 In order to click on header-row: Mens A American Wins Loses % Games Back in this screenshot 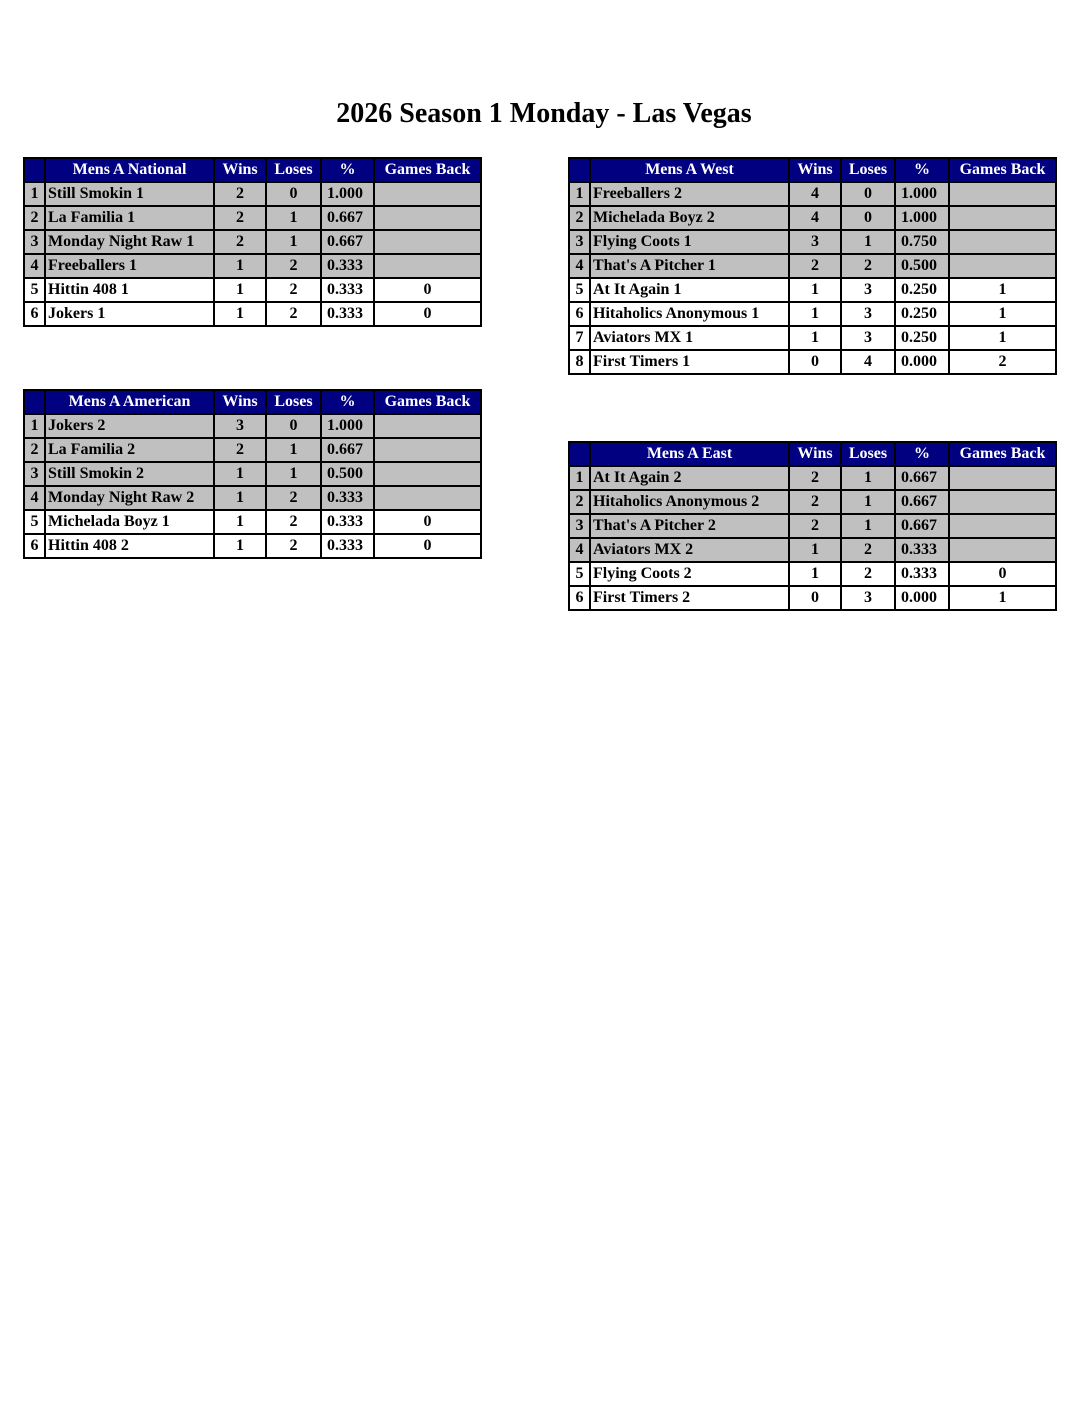, I will do `click(252, 402)`.